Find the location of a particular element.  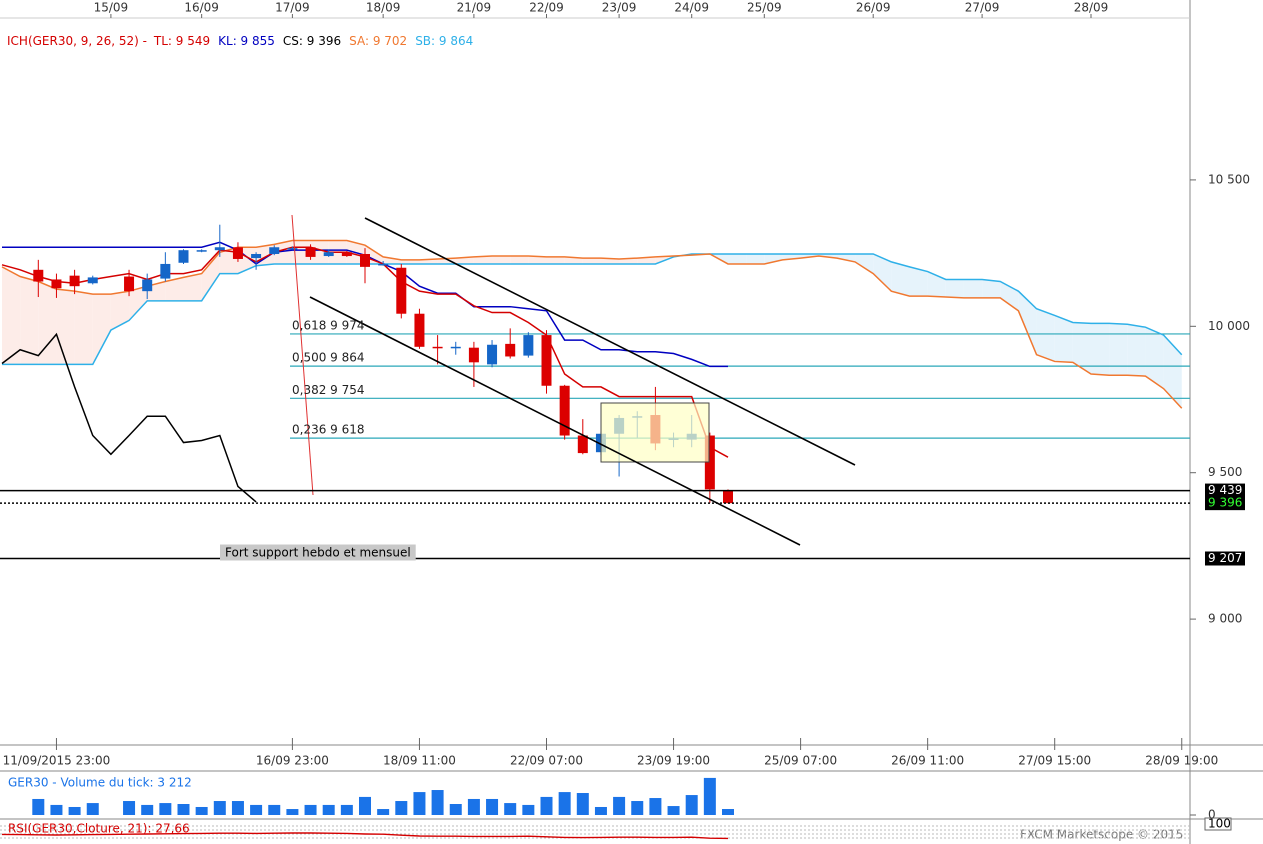

top-date-label: 21/09 is located at coordinates (474, 8).